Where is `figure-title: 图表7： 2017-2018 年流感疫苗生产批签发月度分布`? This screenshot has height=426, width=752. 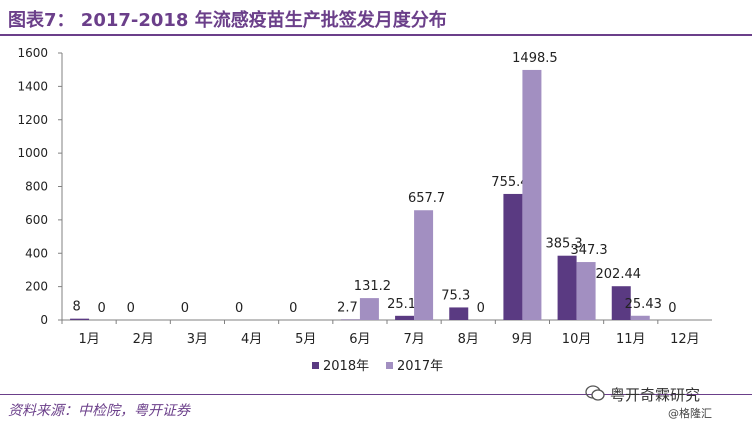
figure-title: 图表7： 2017-2018 年流感疫苗生产批签发月度分布 is located at coordinates (227, 20).